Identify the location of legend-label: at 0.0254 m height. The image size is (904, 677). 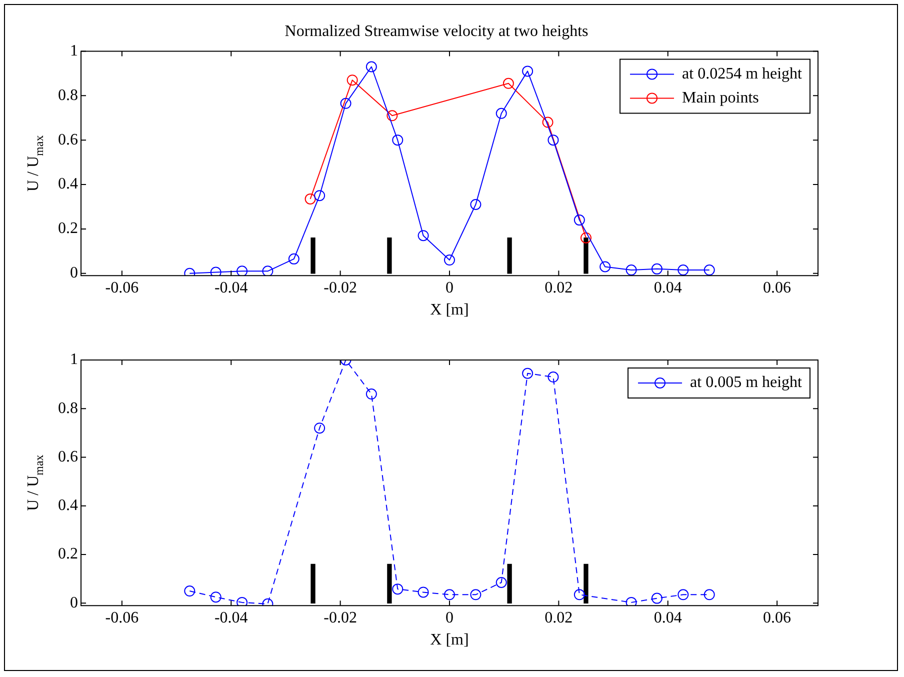
(742, 73).